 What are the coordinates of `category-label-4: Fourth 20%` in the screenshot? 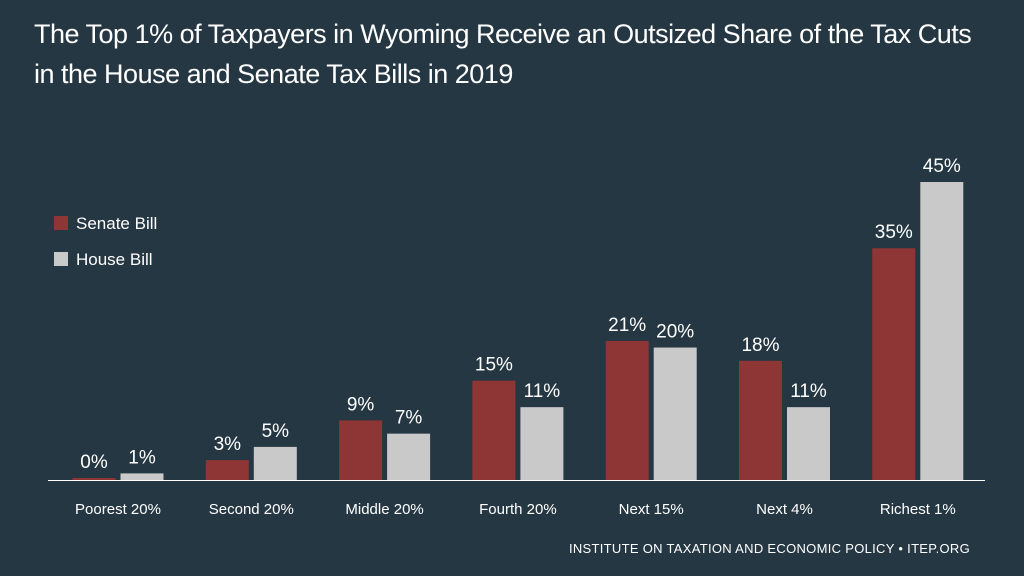 It's located at (518, 509).